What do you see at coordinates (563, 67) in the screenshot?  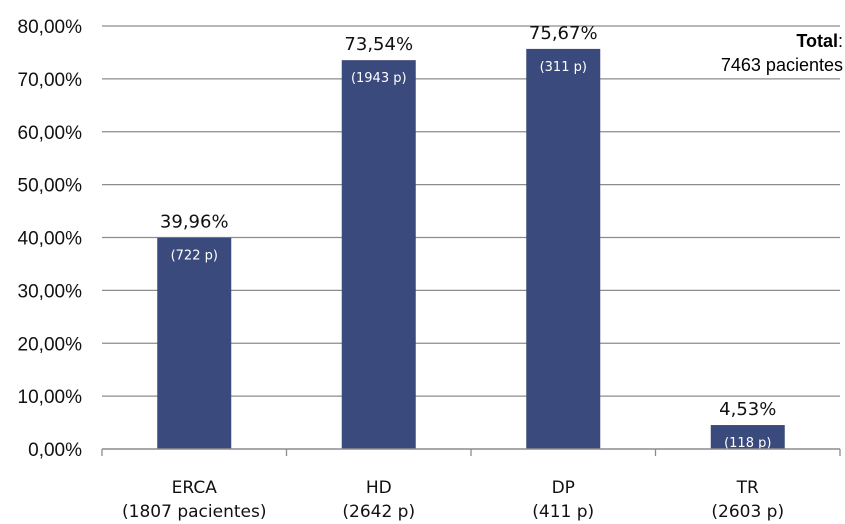 I see `bar-inner-label: (311 p)` at bounding box center [563, 67].